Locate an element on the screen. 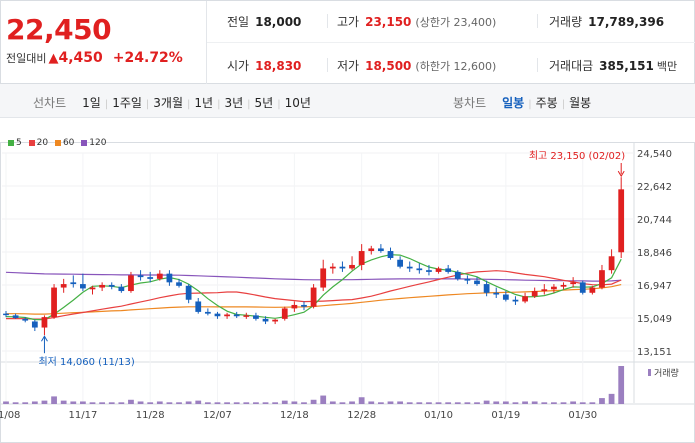 This screenshot has width=695, height=443. change-row: 전일대비 ▲4,450 +24.72% is located at coordinates (94, 58).